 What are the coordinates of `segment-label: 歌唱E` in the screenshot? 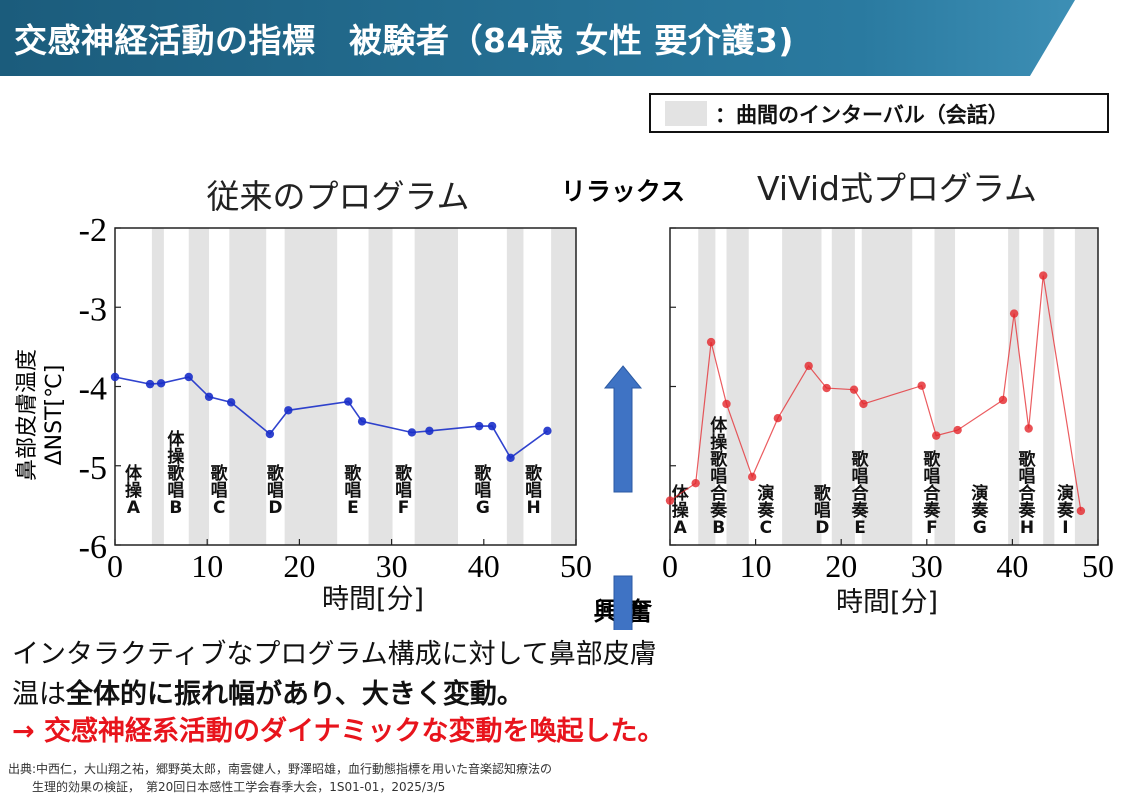 It's located at (353, 490).